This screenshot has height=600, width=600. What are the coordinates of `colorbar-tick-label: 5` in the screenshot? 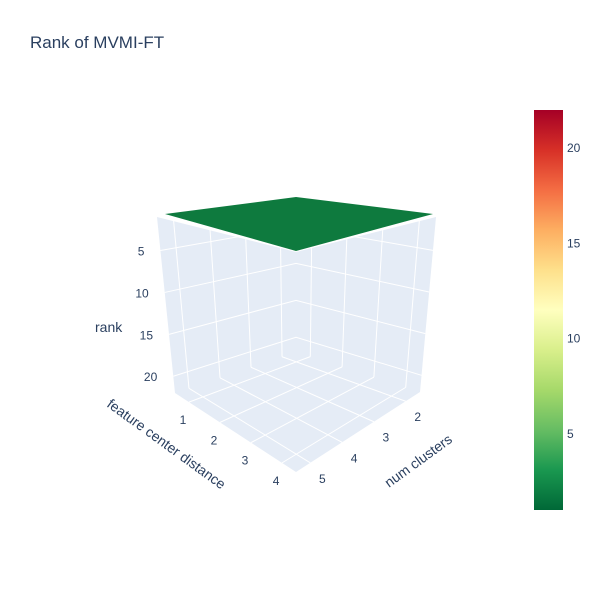 It's located at (570, 434).